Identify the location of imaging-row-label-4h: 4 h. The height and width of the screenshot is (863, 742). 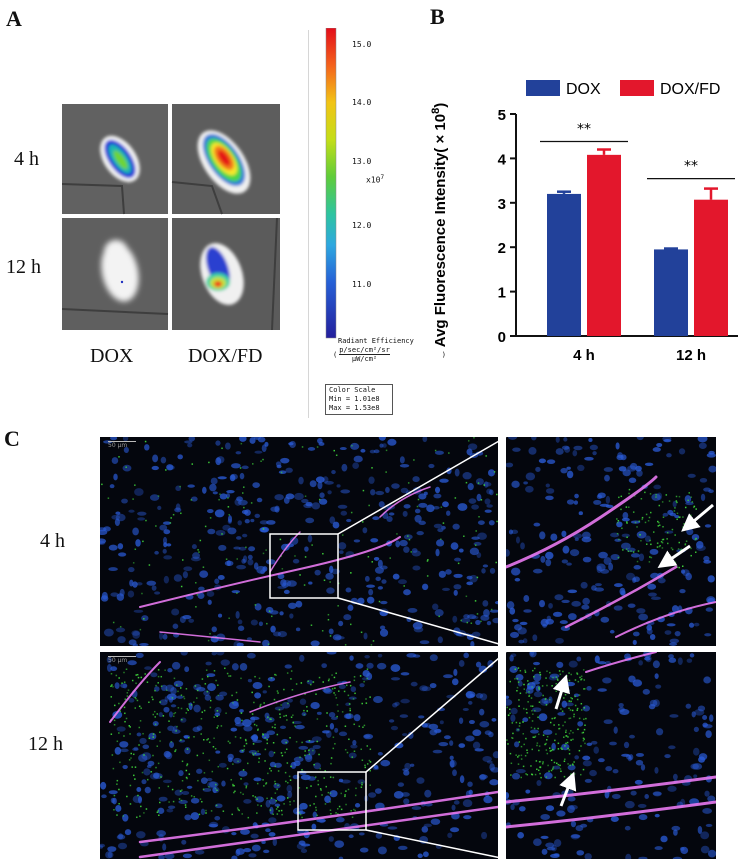
(26, 159).